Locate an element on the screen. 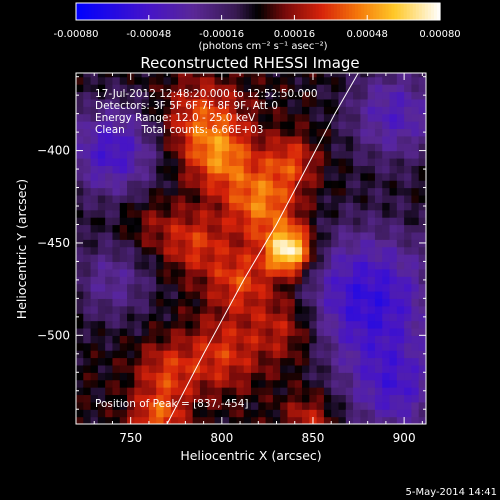 This screenshot has height=500, width=500. annotation-detectors: Detectors: 3F 5F 6F 7F 8F 9F, Att 0 is located at coordinates (186, 106).